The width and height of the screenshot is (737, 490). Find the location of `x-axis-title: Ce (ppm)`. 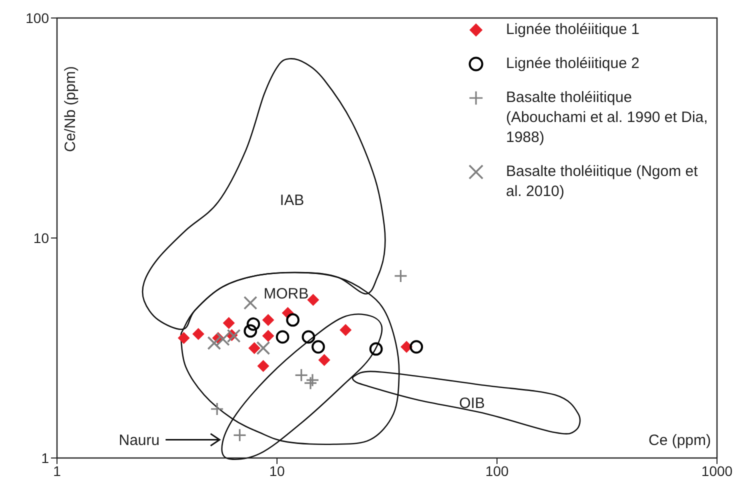

x-axis-title: Ce (ppm) is located at coordinates (679, 440).